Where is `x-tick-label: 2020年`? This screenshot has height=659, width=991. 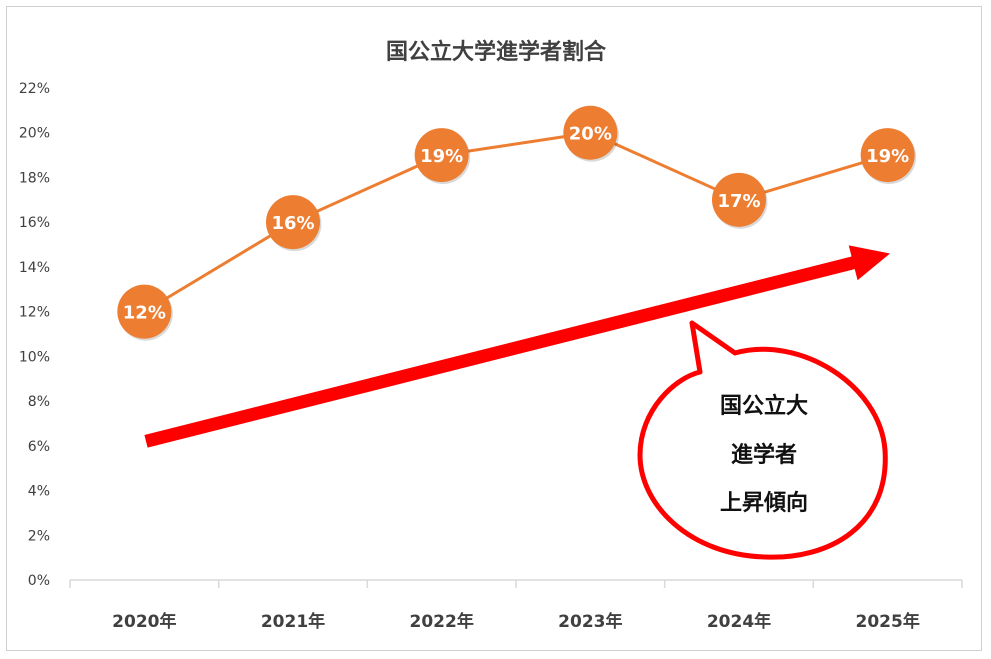
x-tick-label: 2020年 is located at coordinates (144, 621).